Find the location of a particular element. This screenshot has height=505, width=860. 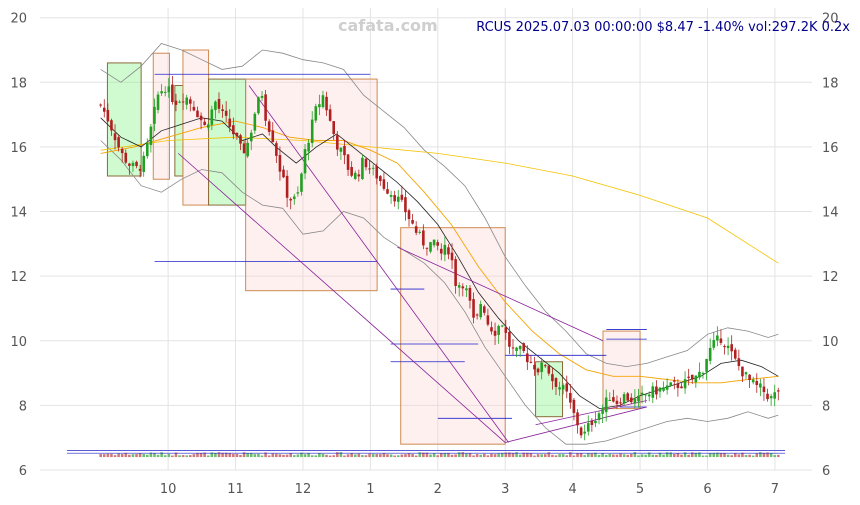

x-tick-label: 1 is located at coordinates (370, 489).